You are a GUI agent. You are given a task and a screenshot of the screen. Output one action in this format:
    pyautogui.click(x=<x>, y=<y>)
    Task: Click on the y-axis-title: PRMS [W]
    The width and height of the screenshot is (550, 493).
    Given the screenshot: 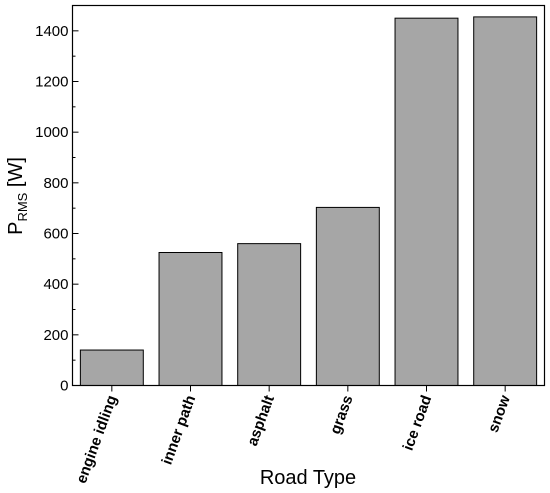 What is the action you would take?
    pyautogui.click(x=17, y=196)
    